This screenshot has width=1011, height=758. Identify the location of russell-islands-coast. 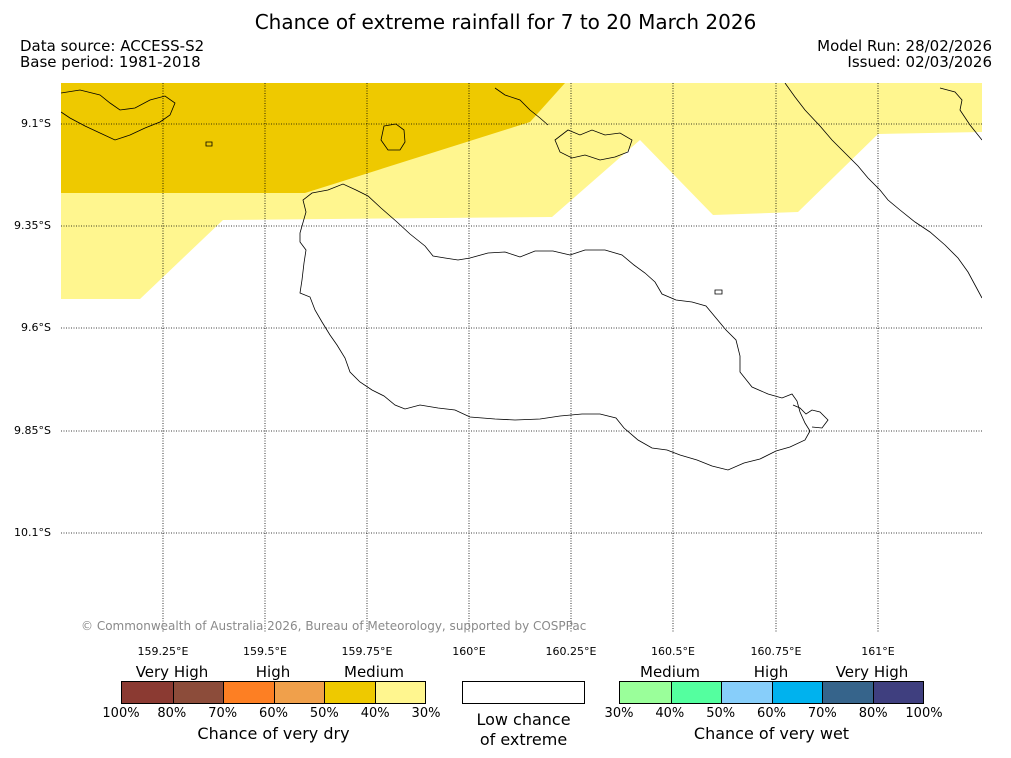
(521, 106).